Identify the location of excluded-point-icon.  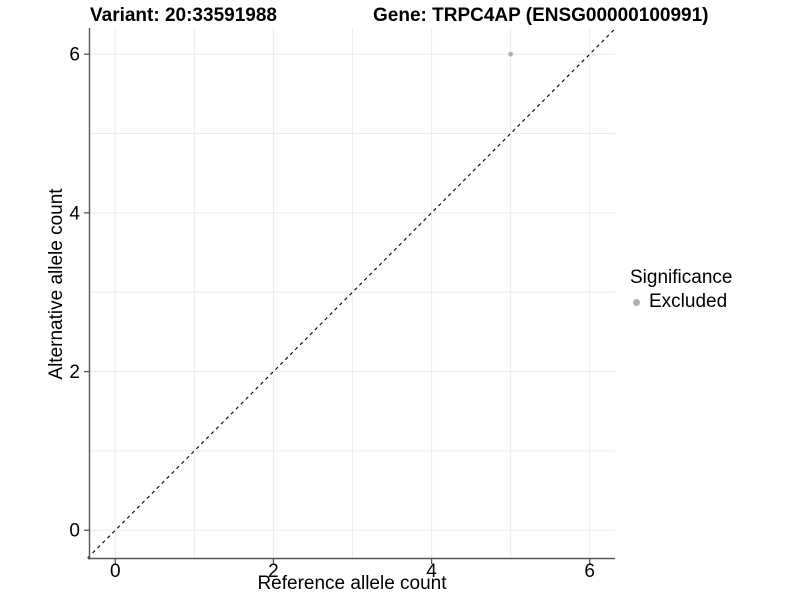
(636, 302).